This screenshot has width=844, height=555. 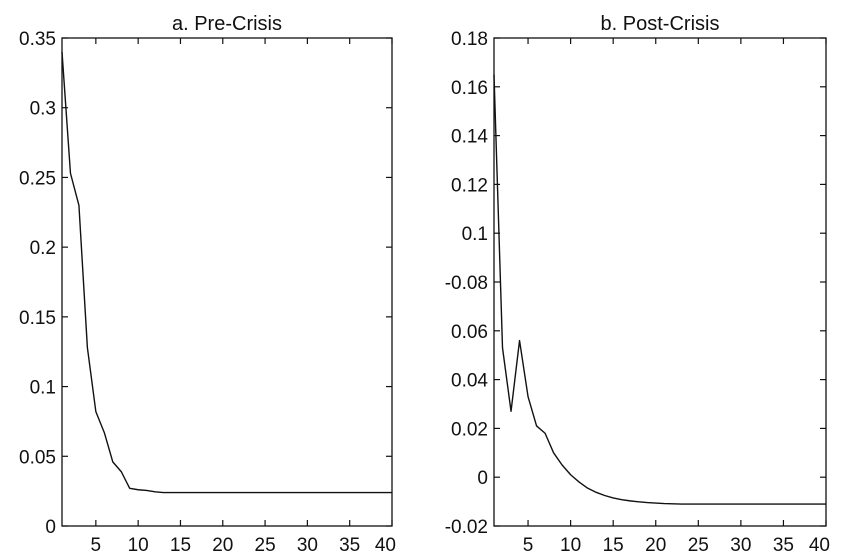 What do you see at coordinates (469, 429) in the screenshot?
I see `y-tick-label: 0.02` at bounding box center [469, 429].